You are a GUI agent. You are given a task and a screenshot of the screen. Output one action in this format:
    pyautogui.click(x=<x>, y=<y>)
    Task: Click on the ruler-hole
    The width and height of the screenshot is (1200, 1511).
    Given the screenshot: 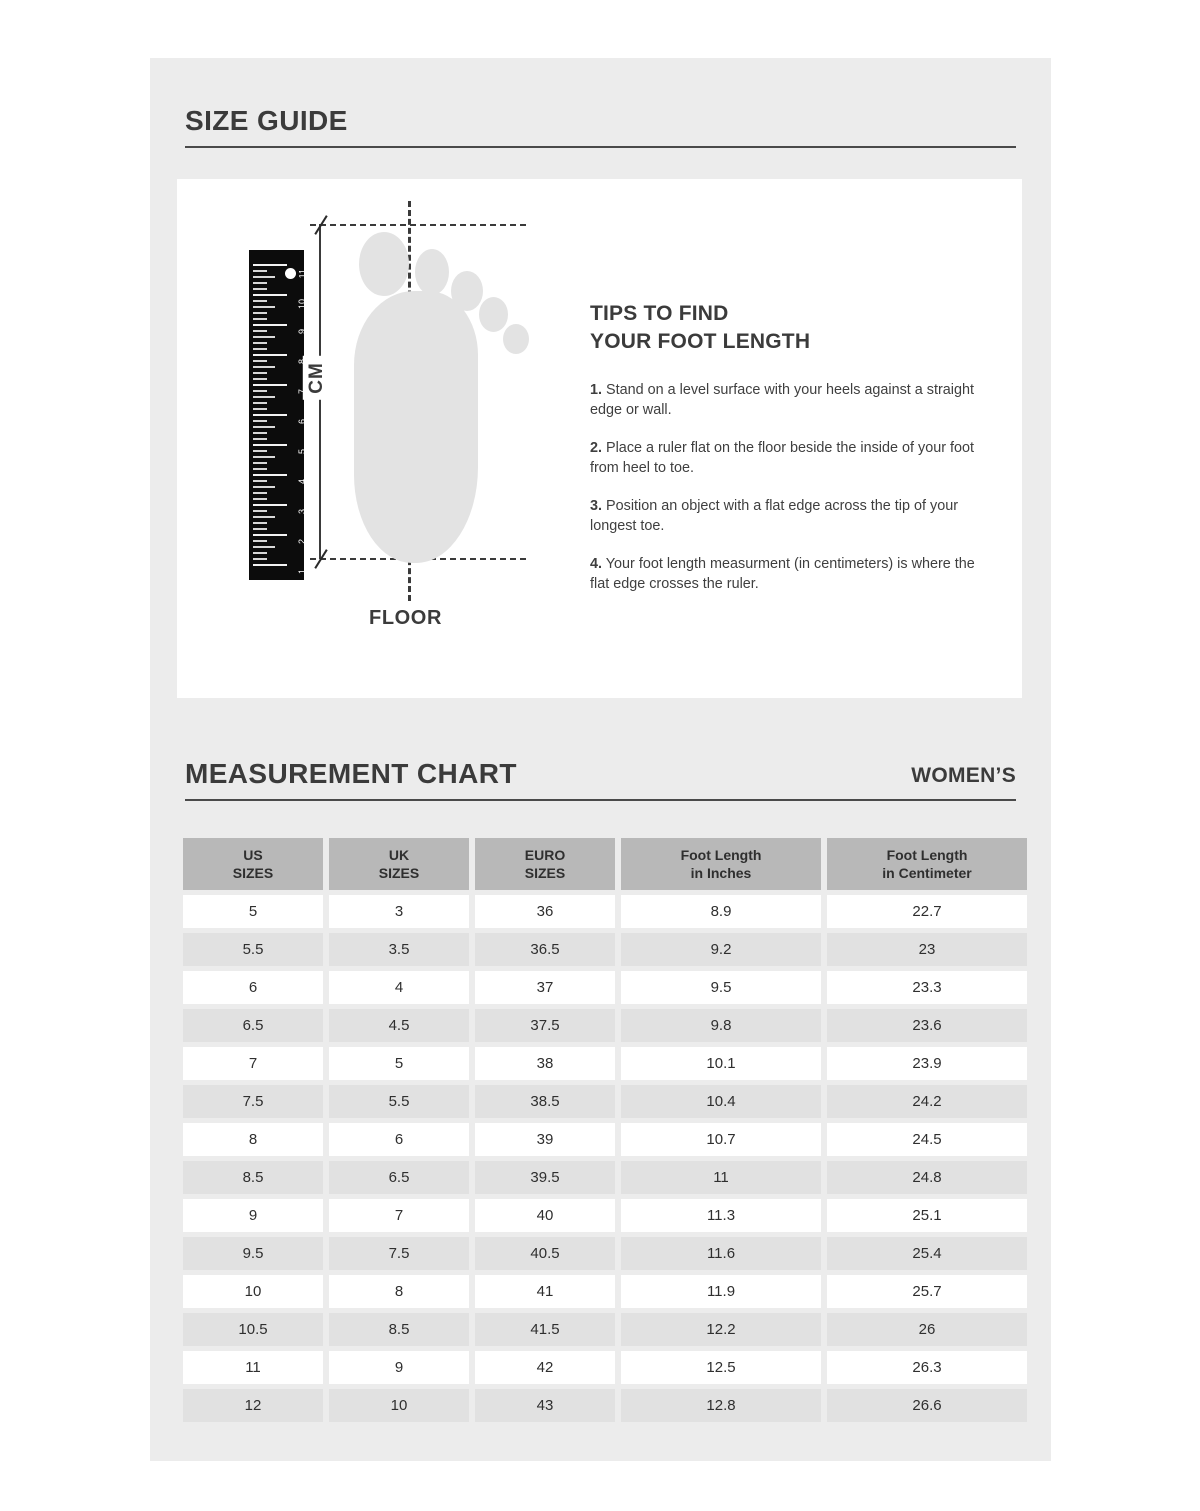 What is the action you would take?
    pyautogui.click(x=290, y=273)
    